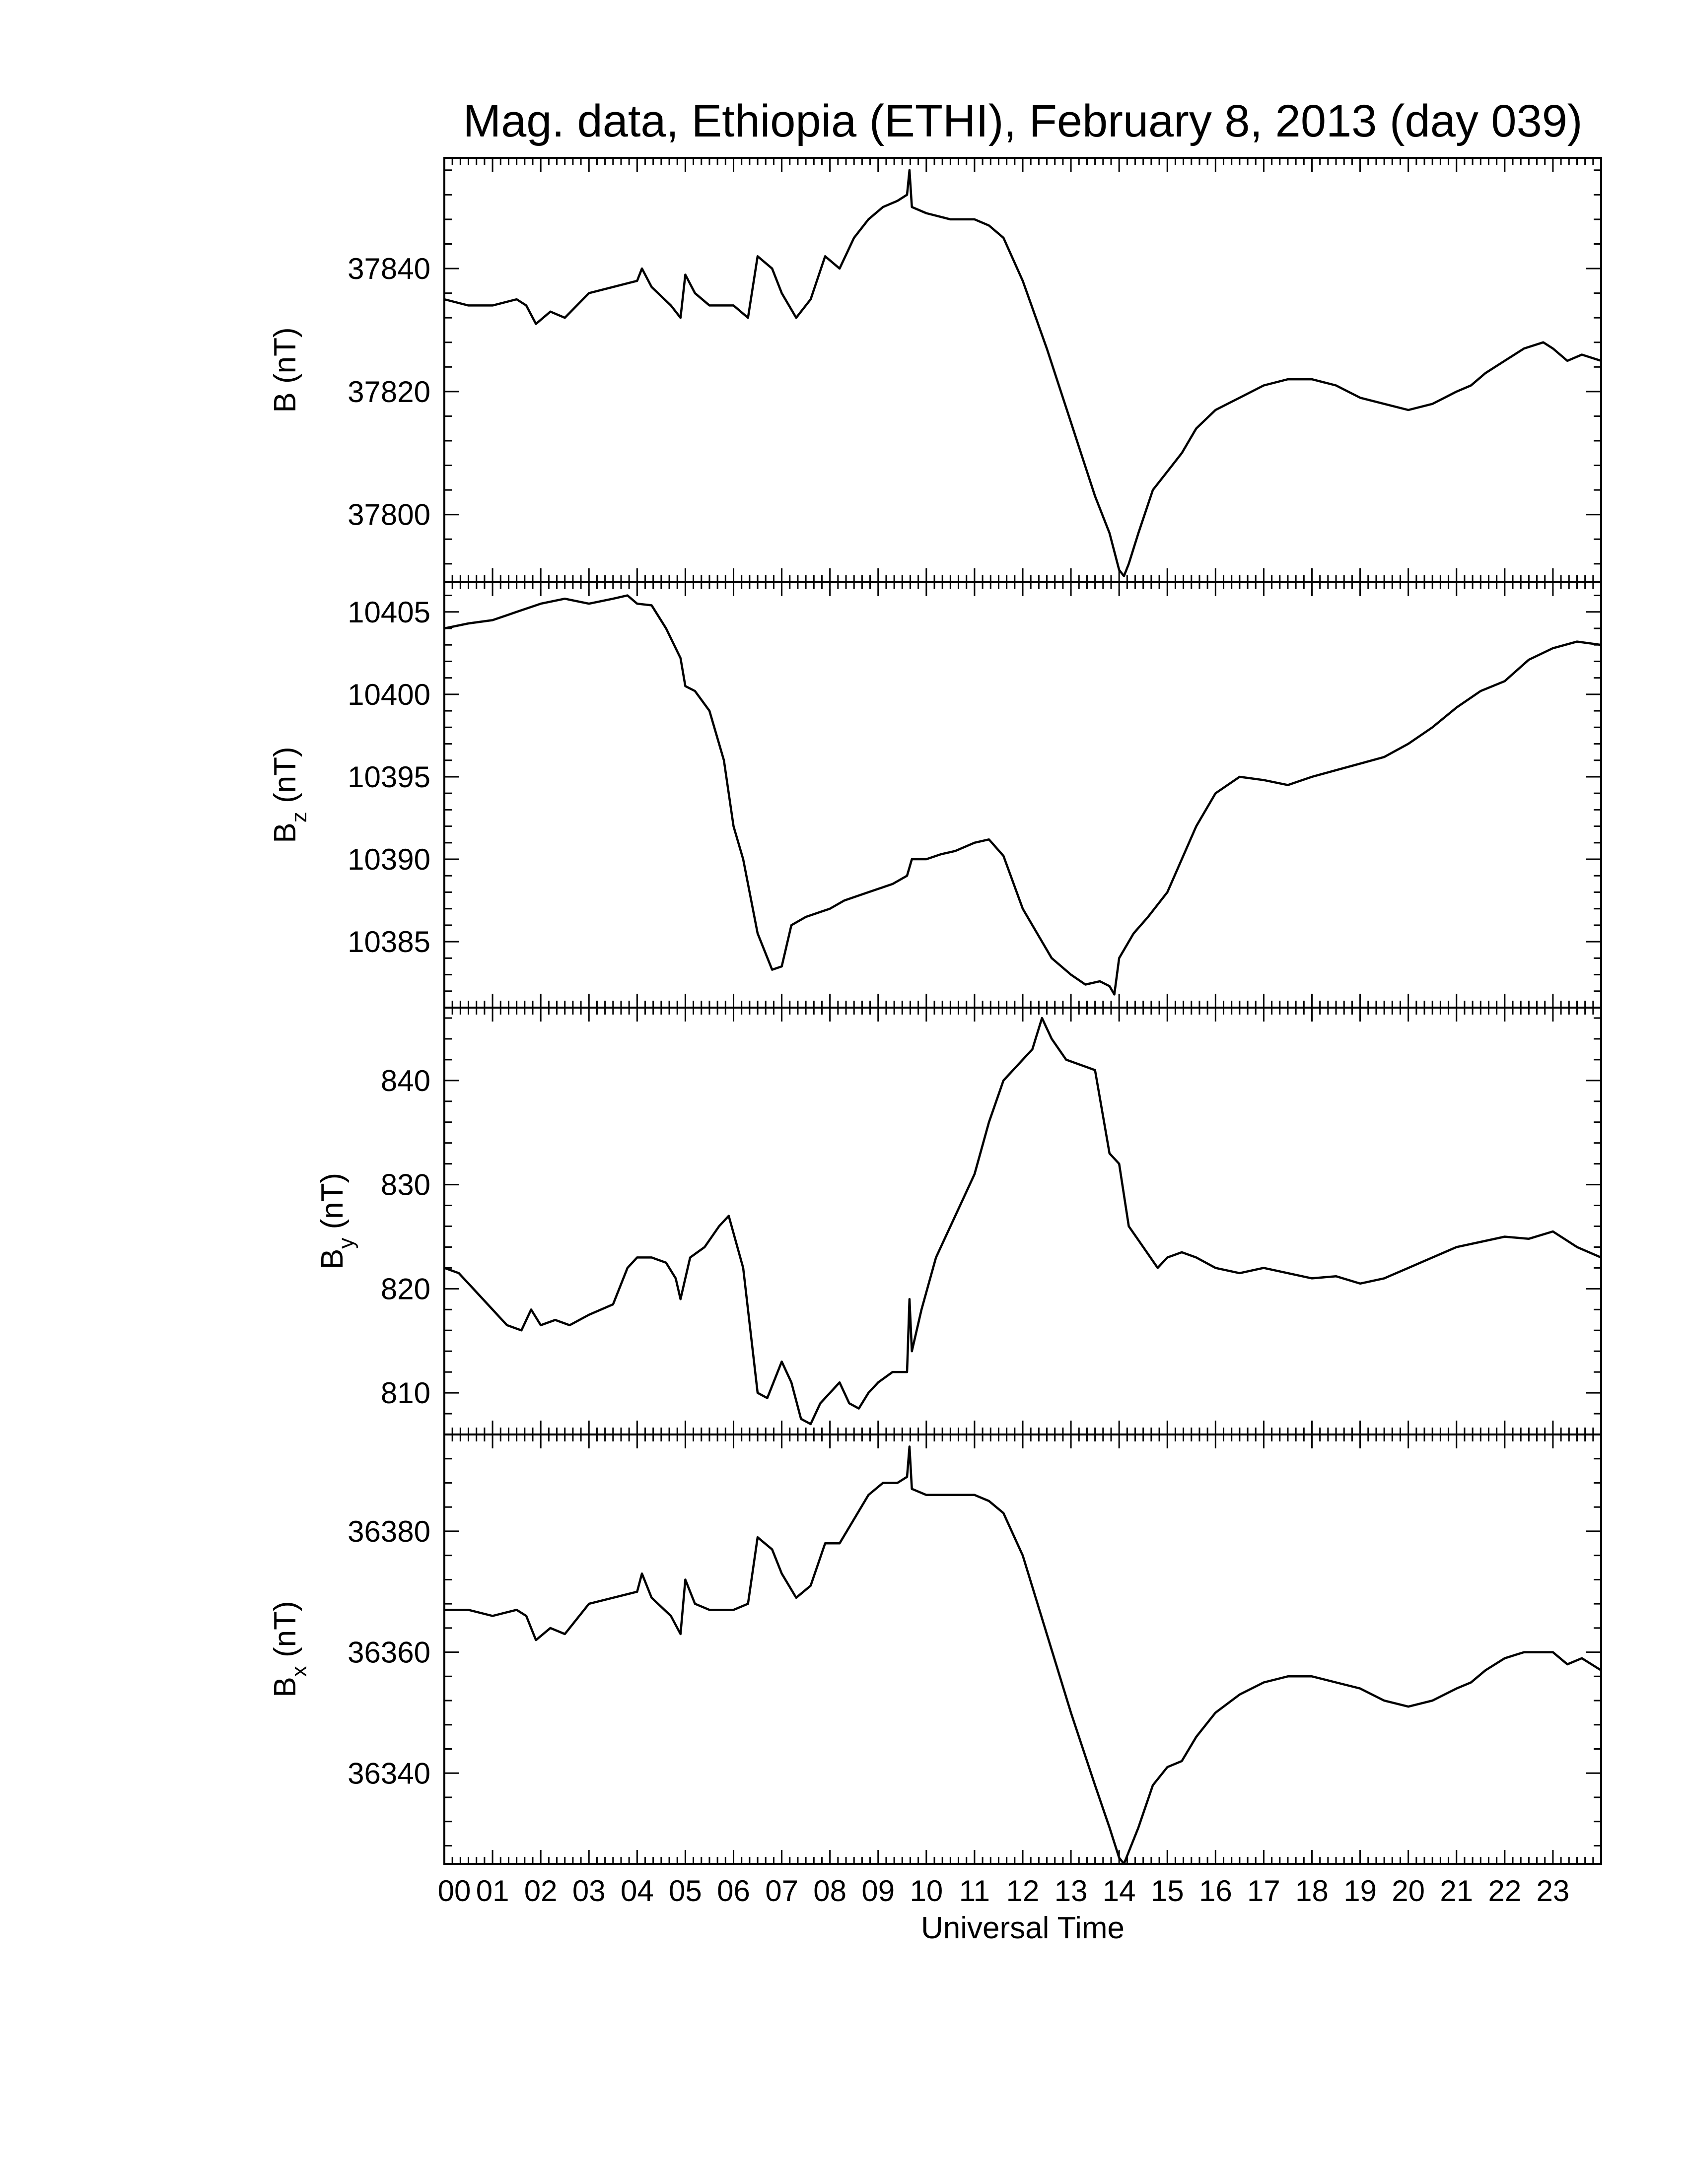 The image size is (1688, 2184). What do you see at coordinates (1023, 373) in the screenshot?
I see `series-line-B` at bounding box center [1023, 373].